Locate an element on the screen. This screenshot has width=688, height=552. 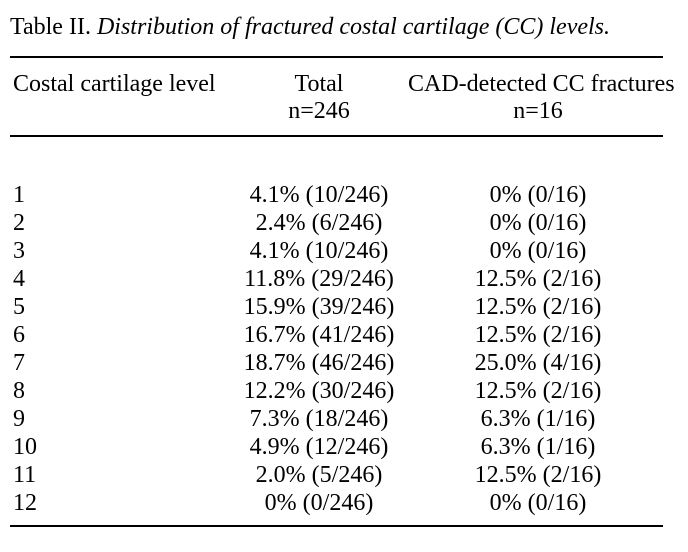
table-row: 1 4.1% (10/246) 0% (0/16) is located at coordinates (344, 195).